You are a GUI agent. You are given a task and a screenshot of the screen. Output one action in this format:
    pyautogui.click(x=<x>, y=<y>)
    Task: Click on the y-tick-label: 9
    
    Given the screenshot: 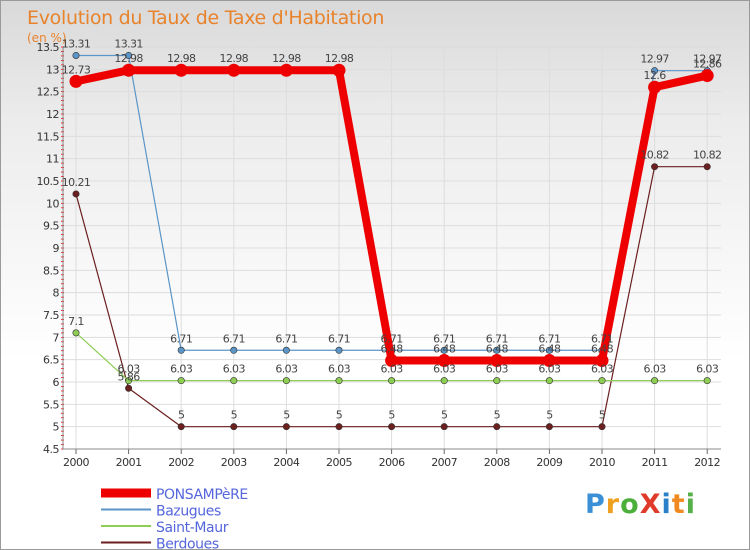 What is the action you would take?
    pyautogui.click(x=56, y=248)
    